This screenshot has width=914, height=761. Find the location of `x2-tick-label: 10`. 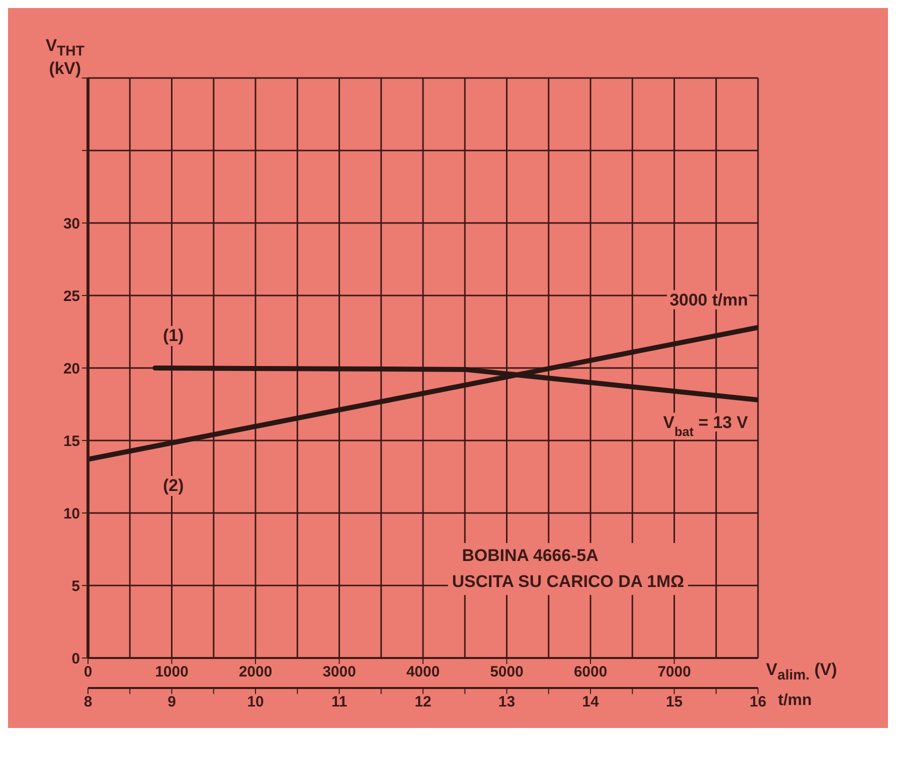

x2-tick-label: 10 is located at coordinates (255, 702).